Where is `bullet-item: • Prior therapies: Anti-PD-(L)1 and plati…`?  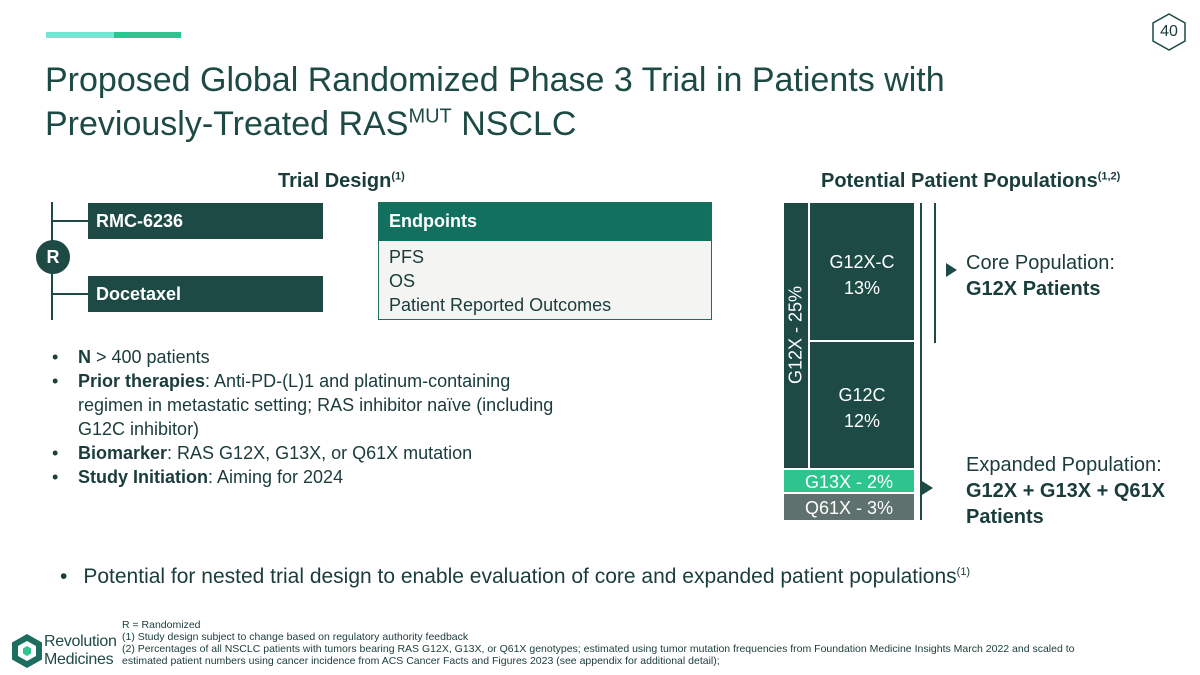 bullet-item: • Prior therapies: Anti-PD-(L)1 and plati… is located at coordinates (303, 405).